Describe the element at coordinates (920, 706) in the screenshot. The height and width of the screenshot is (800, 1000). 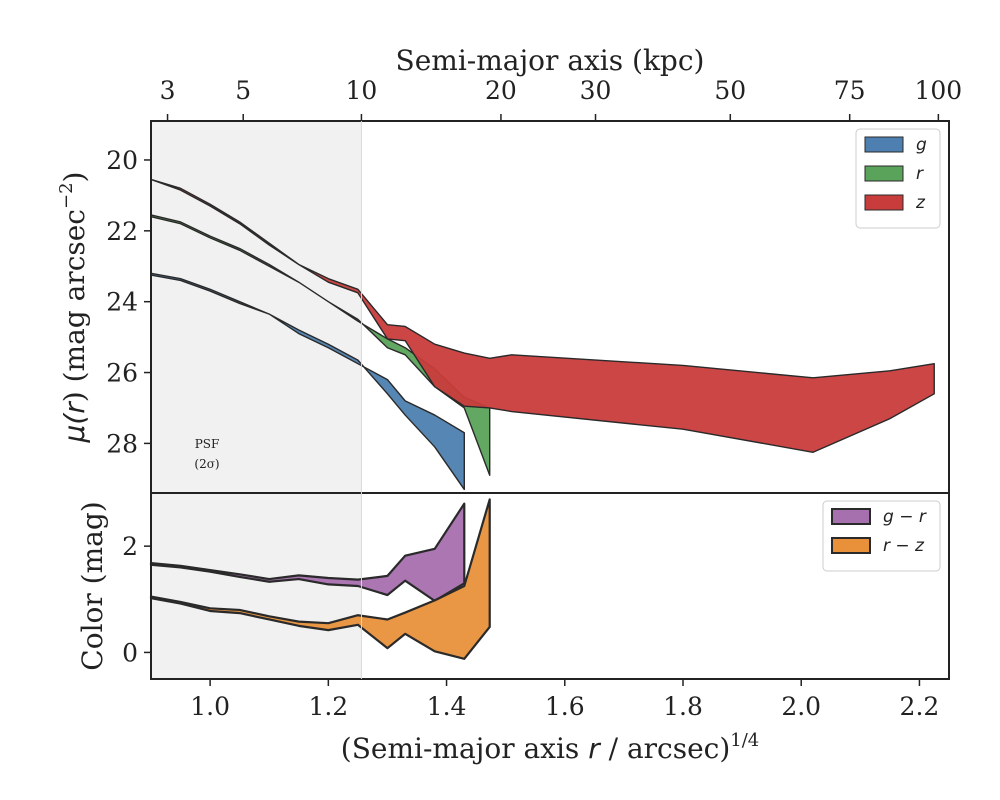
I see `x-tick-label: 2.2` at that location.